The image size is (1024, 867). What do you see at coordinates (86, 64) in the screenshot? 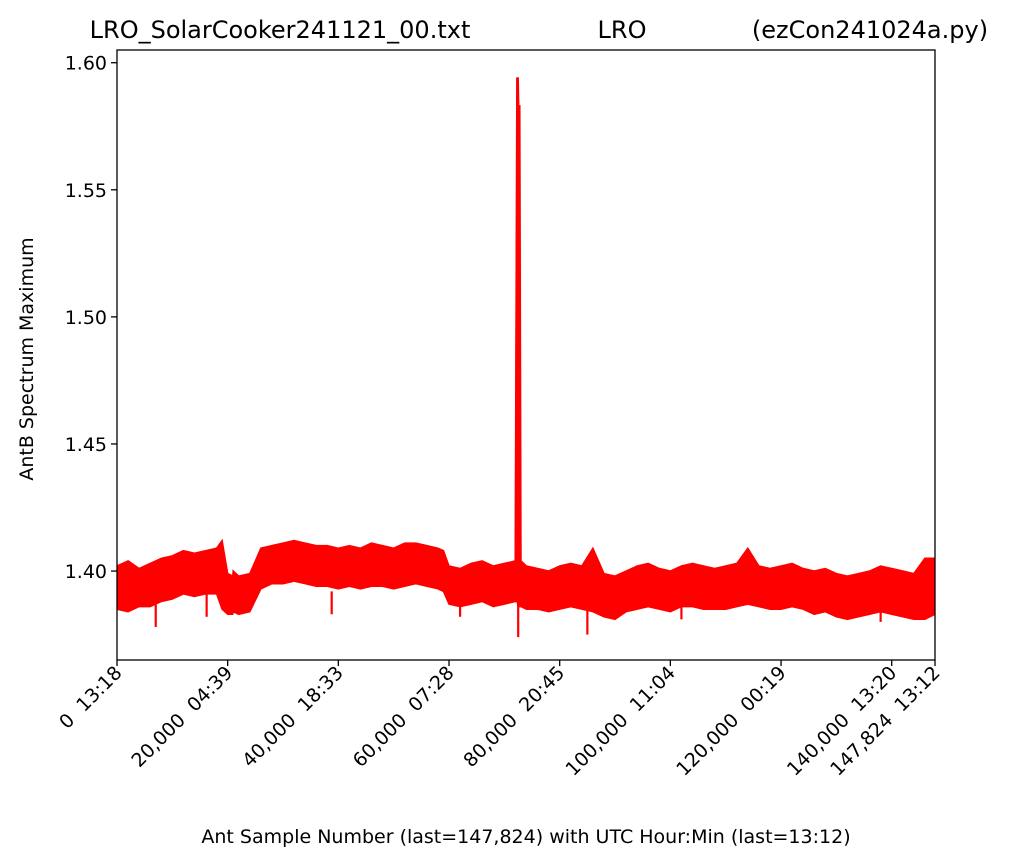
I see `y-tick-label: 1.60` at bounding box center [86, 64].